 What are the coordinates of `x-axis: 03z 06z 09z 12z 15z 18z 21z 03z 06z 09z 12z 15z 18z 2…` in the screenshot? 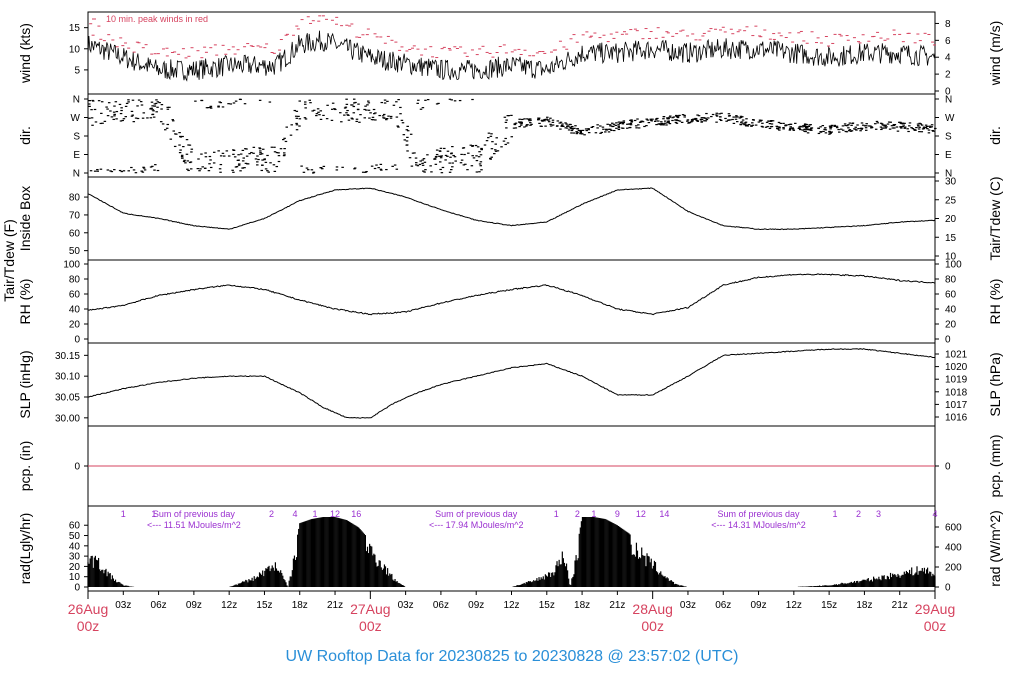 It's located at (511, 612).